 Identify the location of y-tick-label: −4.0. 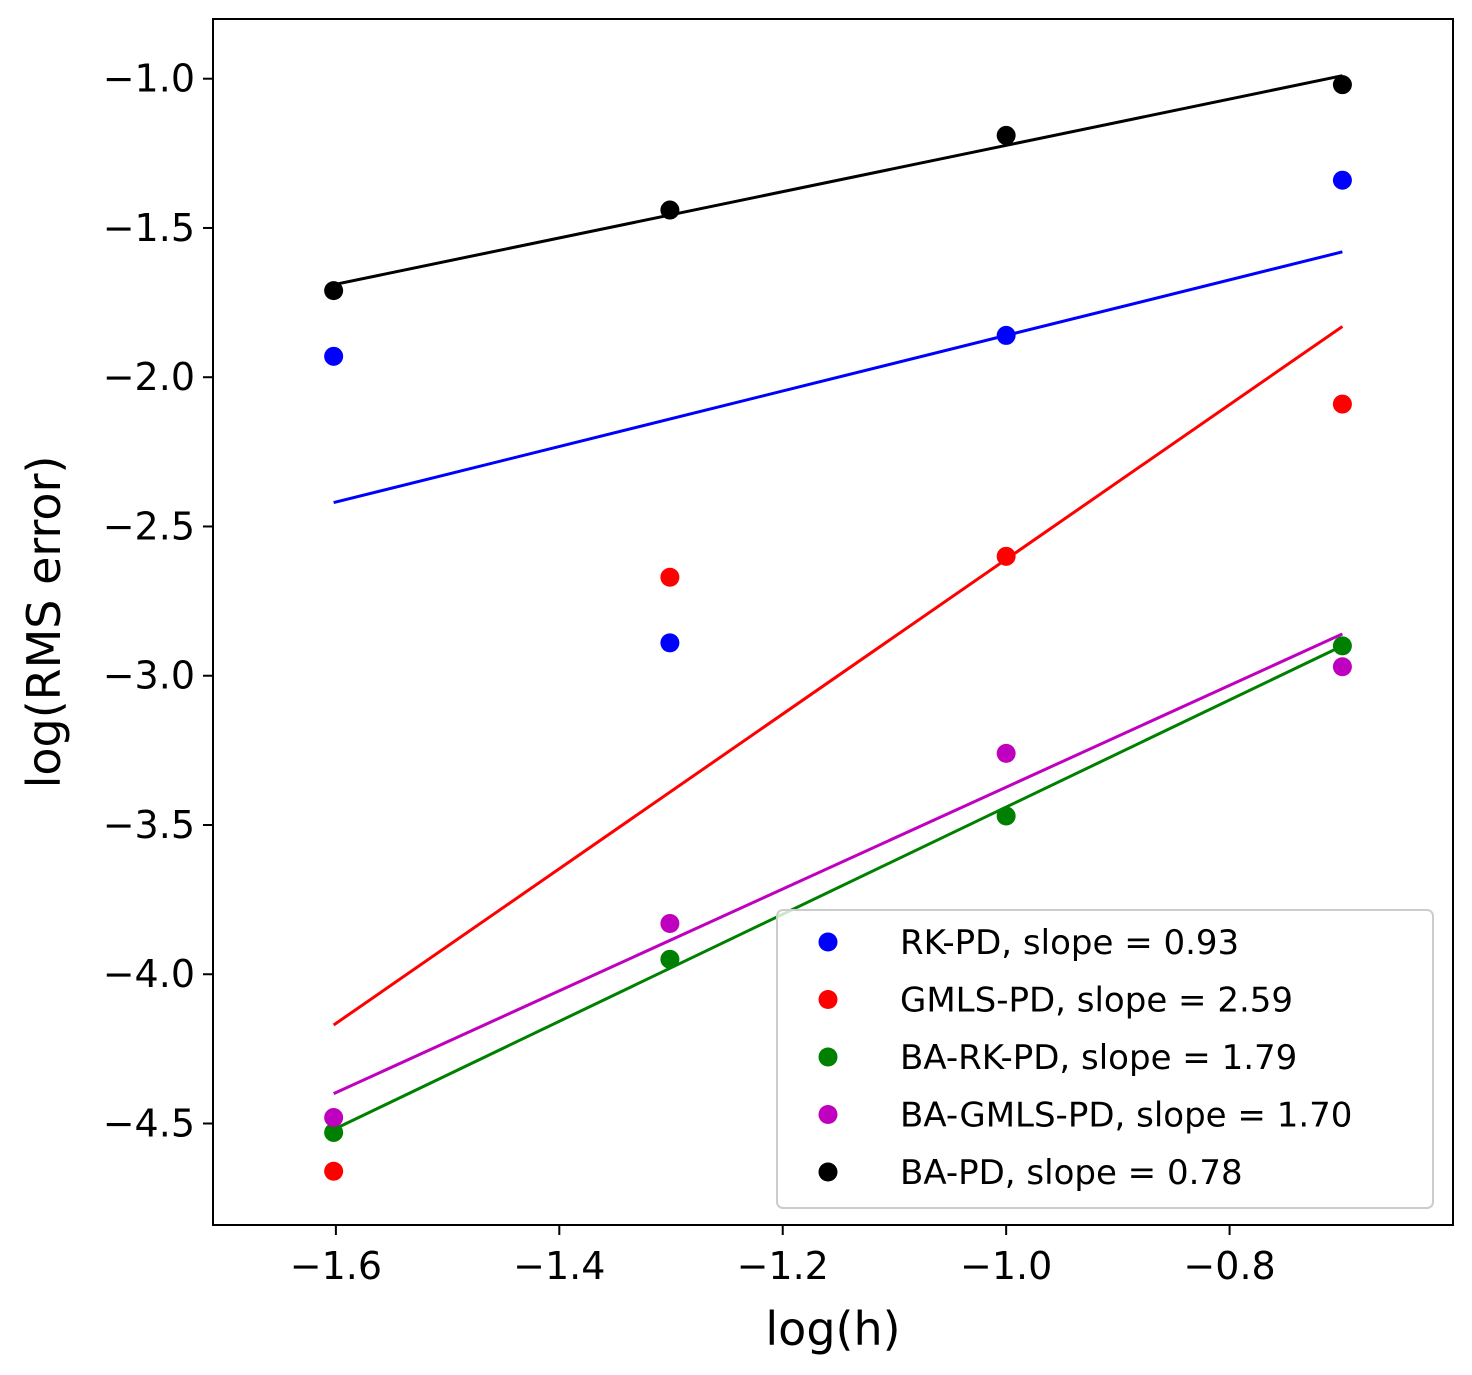
(149, 974).